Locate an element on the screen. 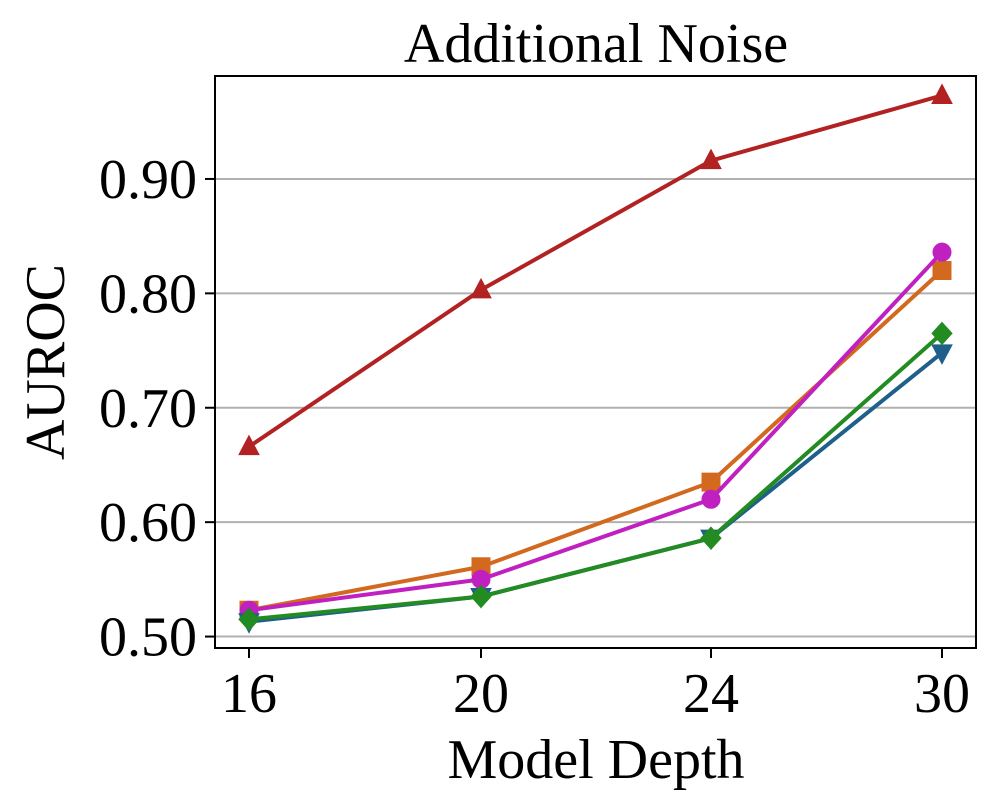 The image size is (996, 810). chart-title: Additional Noise is located at coordinates (596, 44).